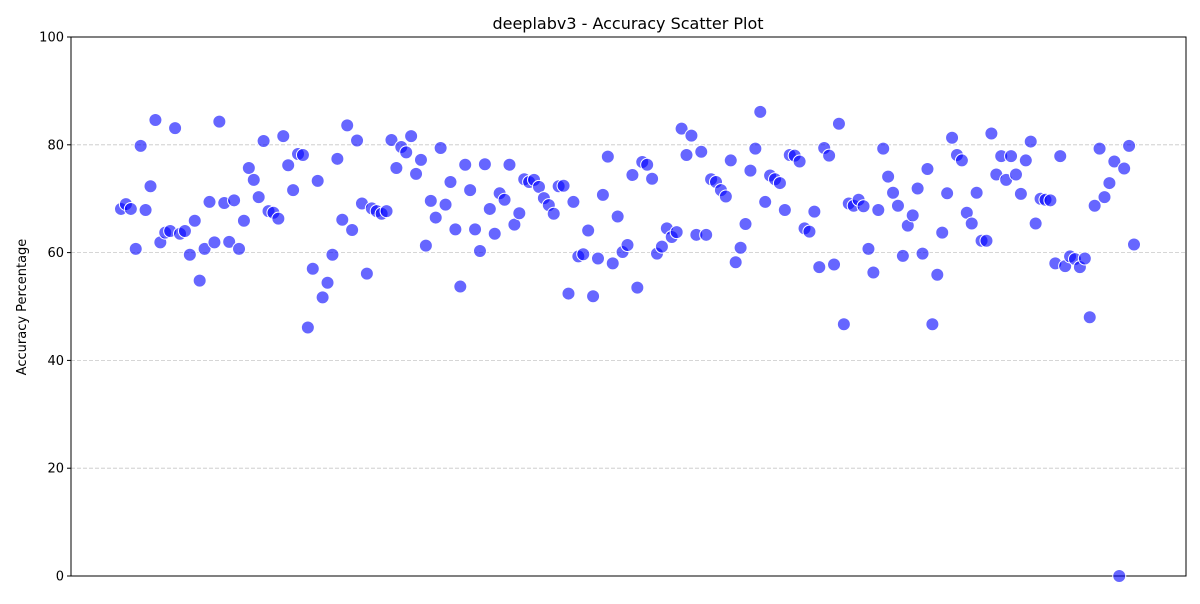 The width and height of the screenshot is (1200, 604). What do you see at coordinates (60, 577) in the screenshot?
I see `y-tick-label: 0` at bounding box center [60, 577].